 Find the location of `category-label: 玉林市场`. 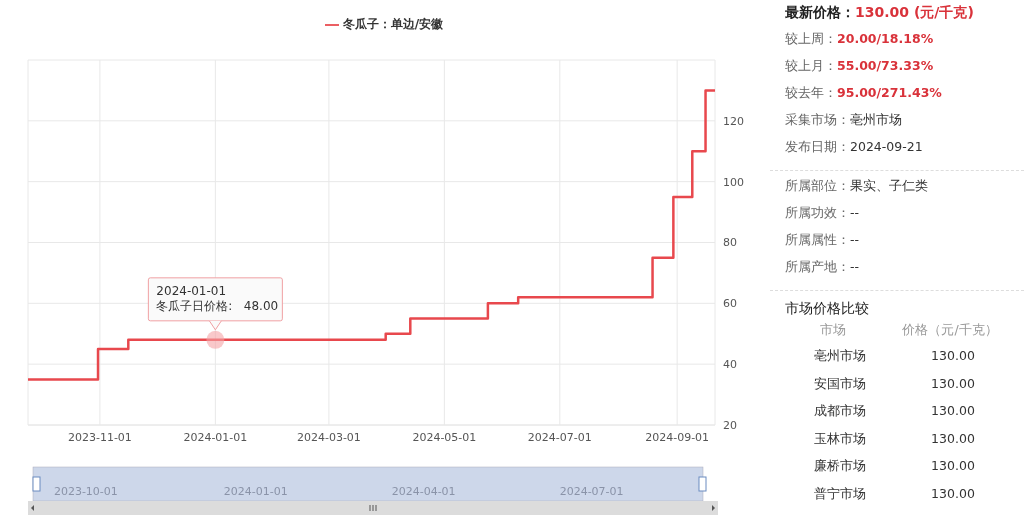

category-label: 玉林市场 is located at coordinates (840, 439).